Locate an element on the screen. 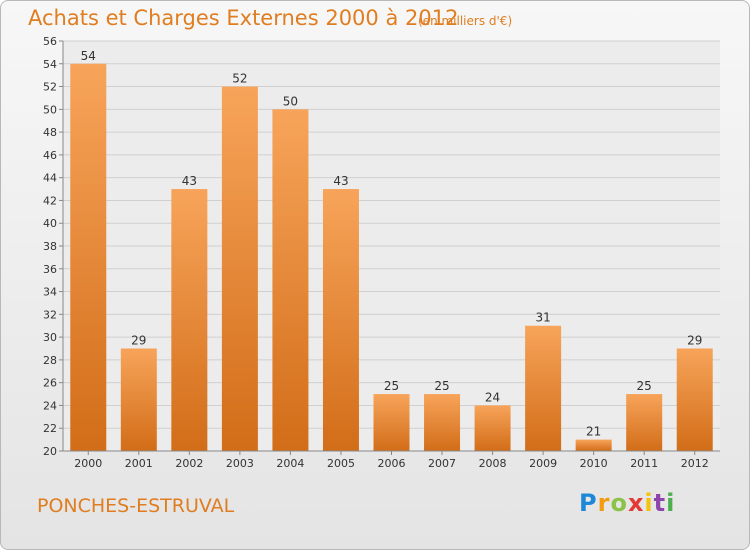 The image size is (750, 550). x-tick-label-2011: 2011 is located at coordinates (644, 463).